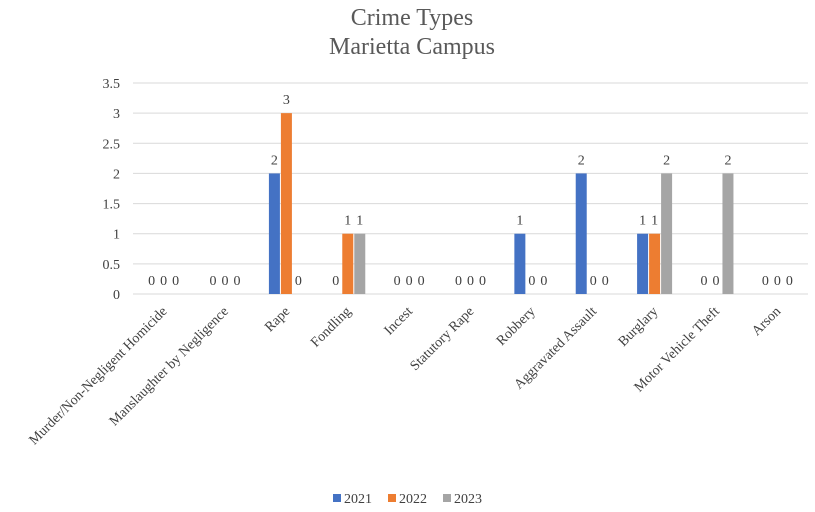 The height and width of the screenshot is (512, 815). I want to click on data-label-2022-5: 0, so click(470, 281).